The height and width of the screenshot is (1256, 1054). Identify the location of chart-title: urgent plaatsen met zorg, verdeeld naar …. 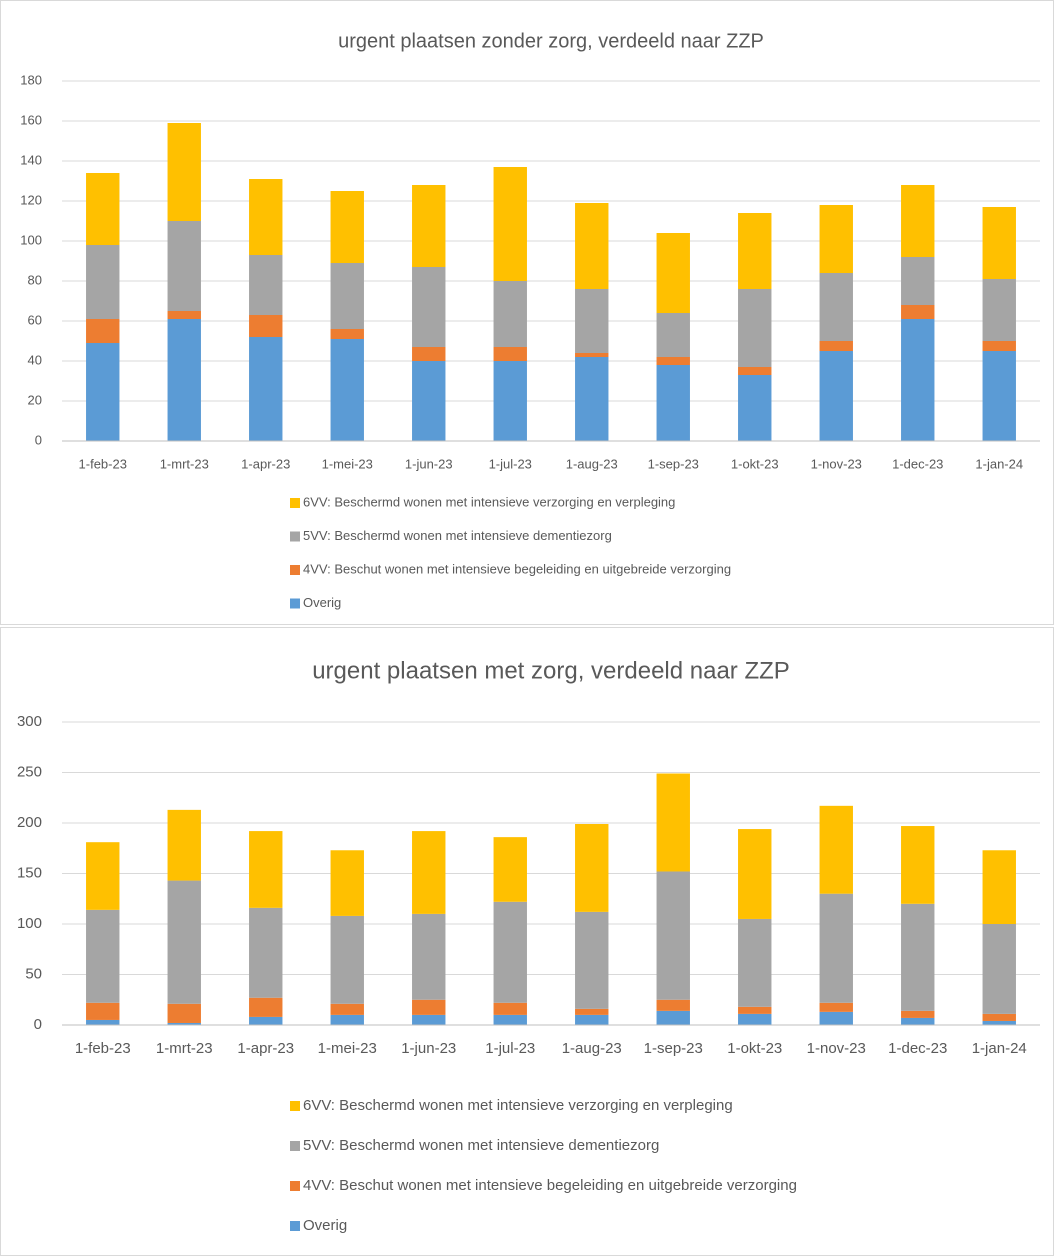
(551, 670).